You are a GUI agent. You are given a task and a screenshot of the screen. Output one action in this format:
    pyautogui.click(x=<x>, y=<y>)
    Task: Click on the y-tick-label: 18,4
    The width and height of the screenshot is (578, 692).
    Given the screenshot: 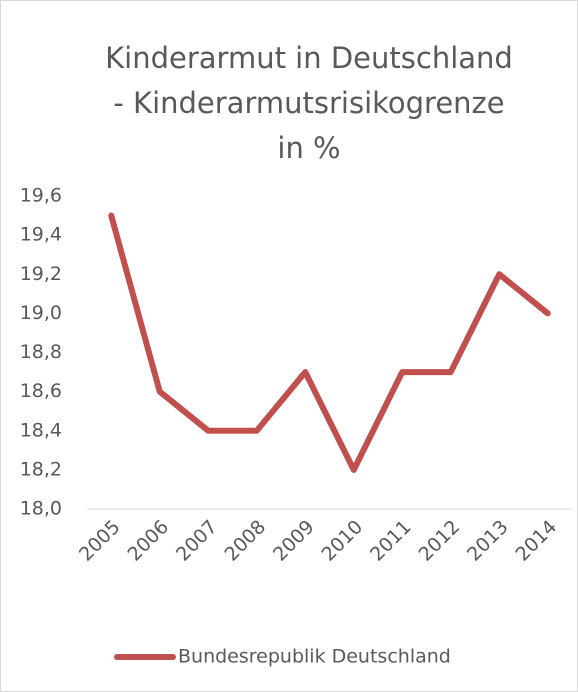 What is the action you would take?
    pyautogui.click(x=41, y=430)
    